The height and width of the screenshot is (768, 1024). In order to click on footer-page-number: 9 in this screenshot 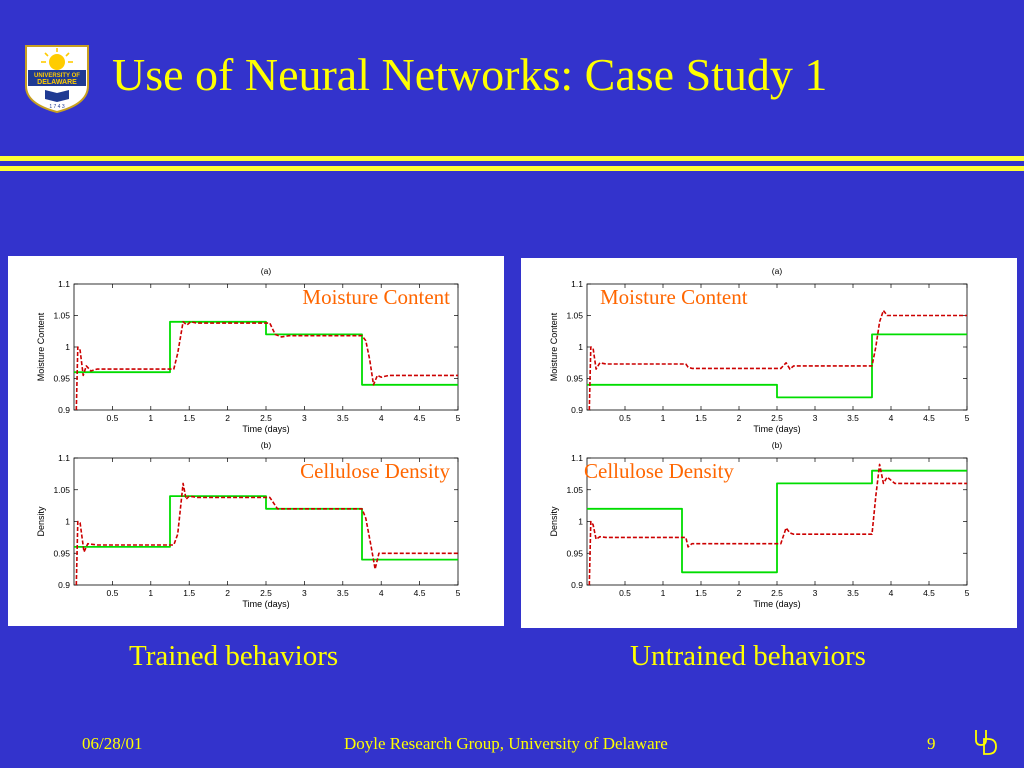, I will do `click(931, 743)`.